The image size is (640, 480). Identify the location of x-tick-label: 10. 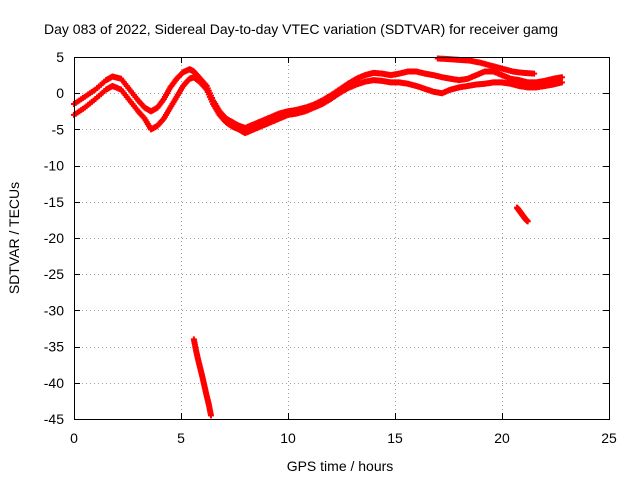
(288, 438).